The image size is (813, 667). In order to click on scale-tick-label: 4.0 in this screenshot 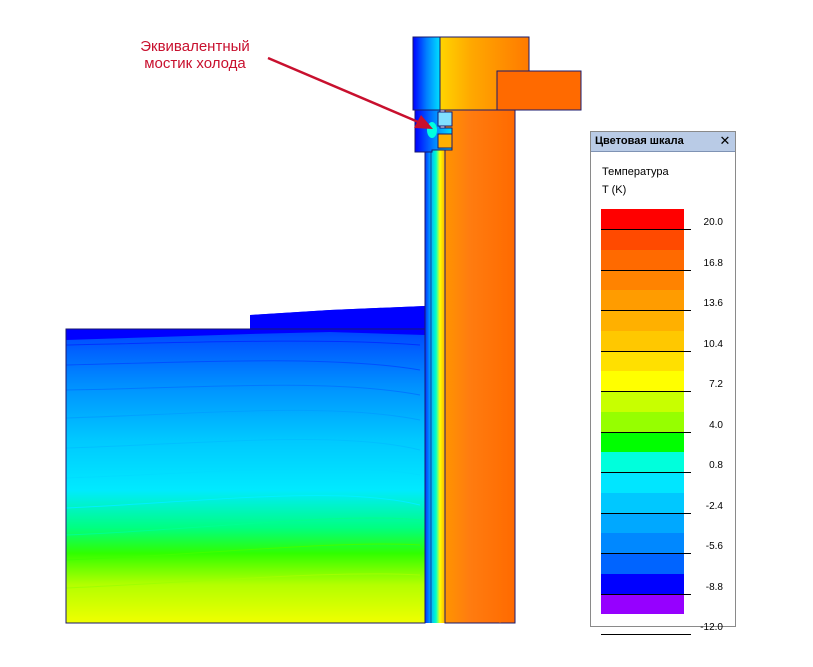, I will do `click(716, 425)`.